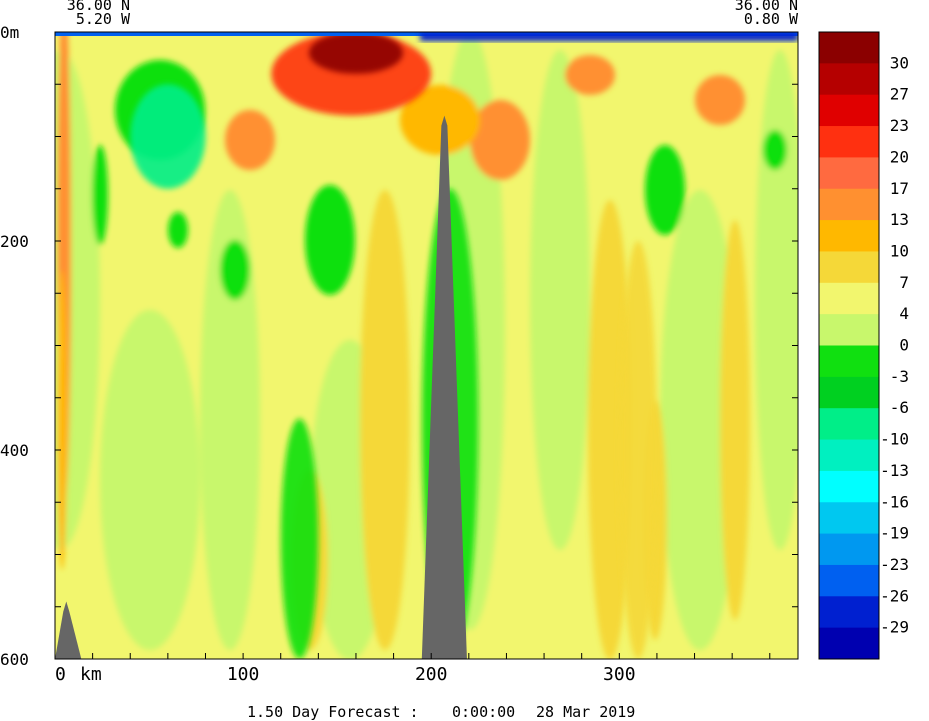 The height and width of the screenshot is (721, 929). I want to click on footer: 1.50 Day Forecast : 0:00:00 28 Mar 2019, so click(441, 712).